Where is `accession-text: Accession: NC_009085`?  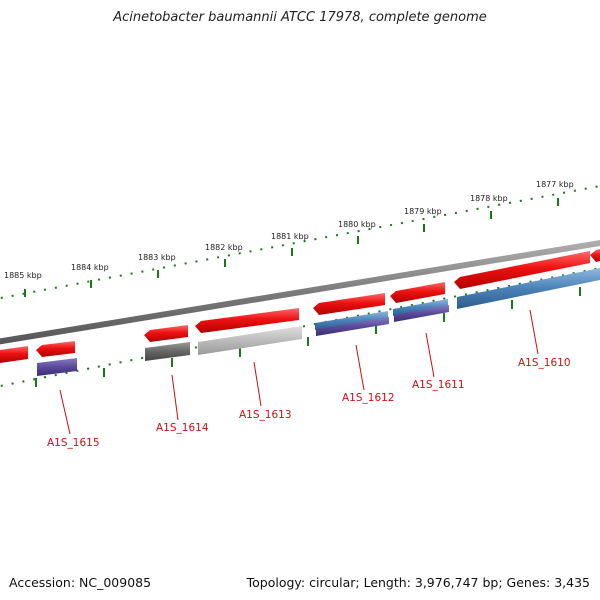
accession-text: Accession: NC_009085 is located at coordinates (80, 582).